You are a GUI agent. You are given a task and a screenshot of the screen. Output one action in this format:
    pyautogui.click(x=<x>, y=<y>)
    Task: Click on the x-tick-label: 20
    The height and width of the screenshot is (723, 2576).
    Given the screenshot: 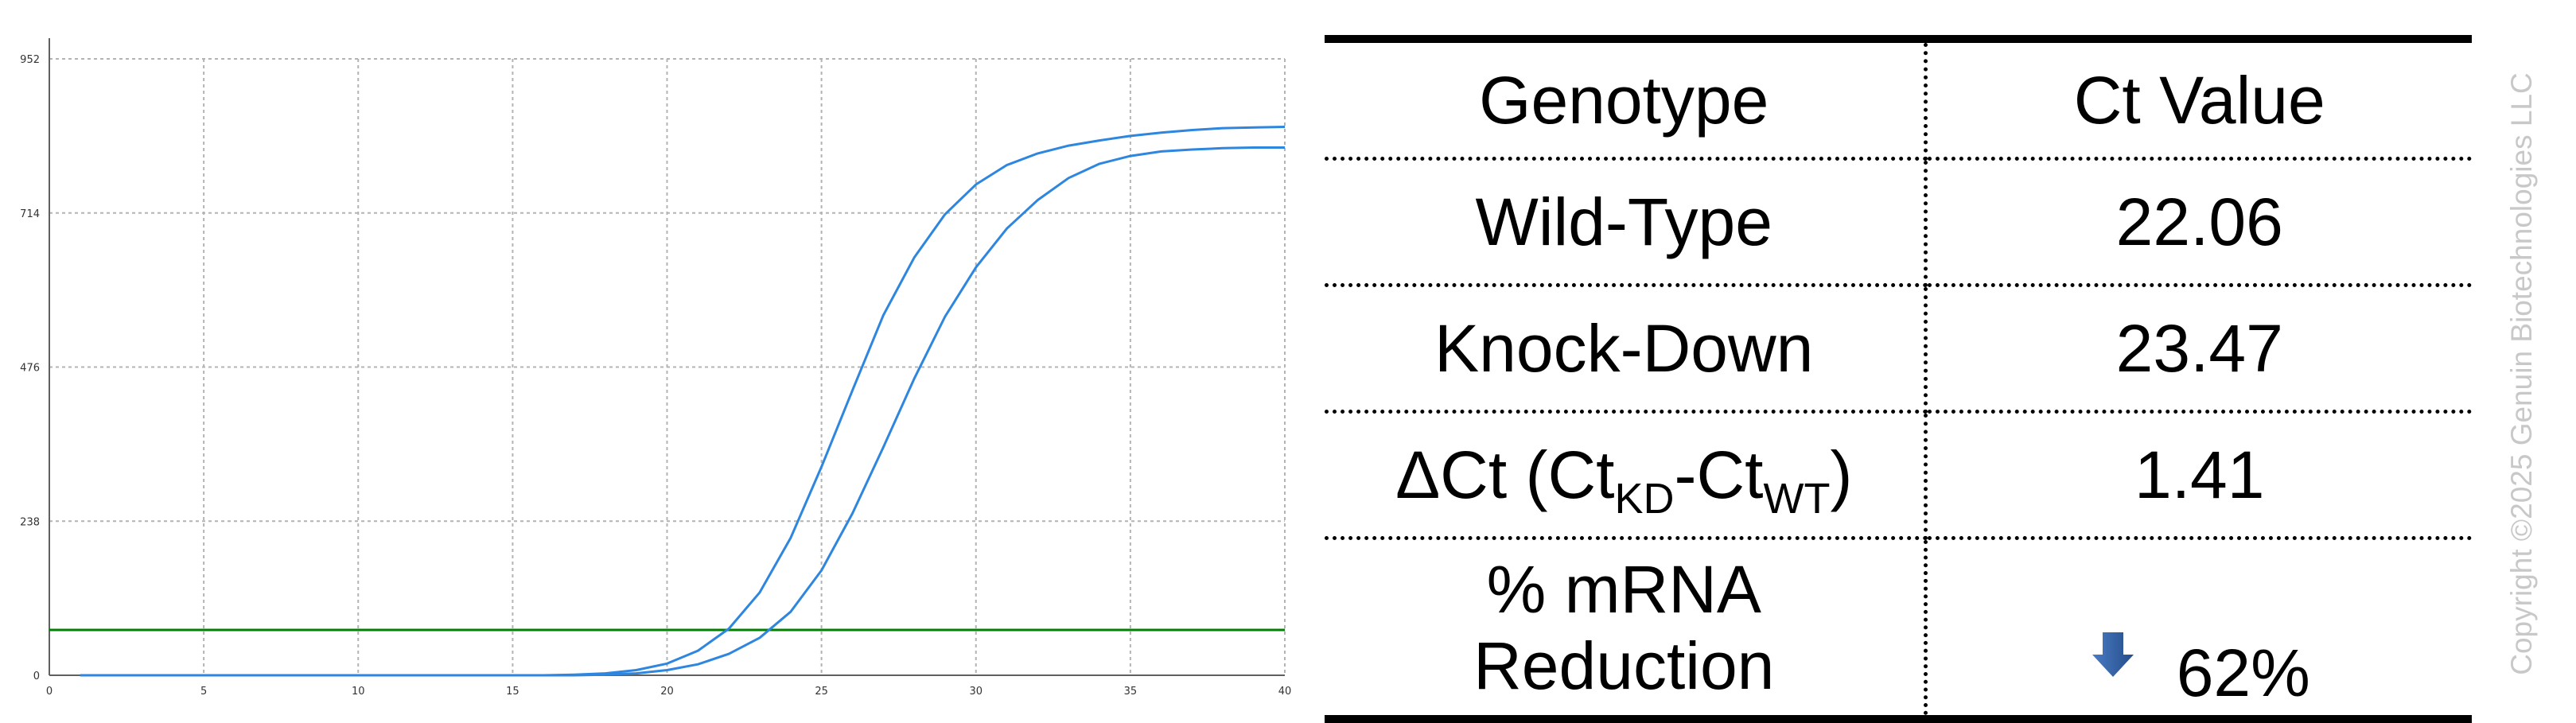 What is the action you would take?
    pyautogui.click(x=667, y=692)
    